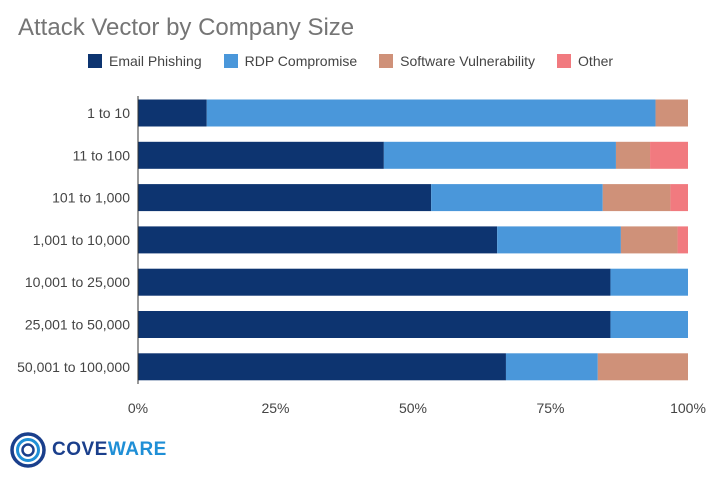  Describe the element at coordinates (80, 449) in the screenshot. I see `logo-text-cove: COVE` at that location.